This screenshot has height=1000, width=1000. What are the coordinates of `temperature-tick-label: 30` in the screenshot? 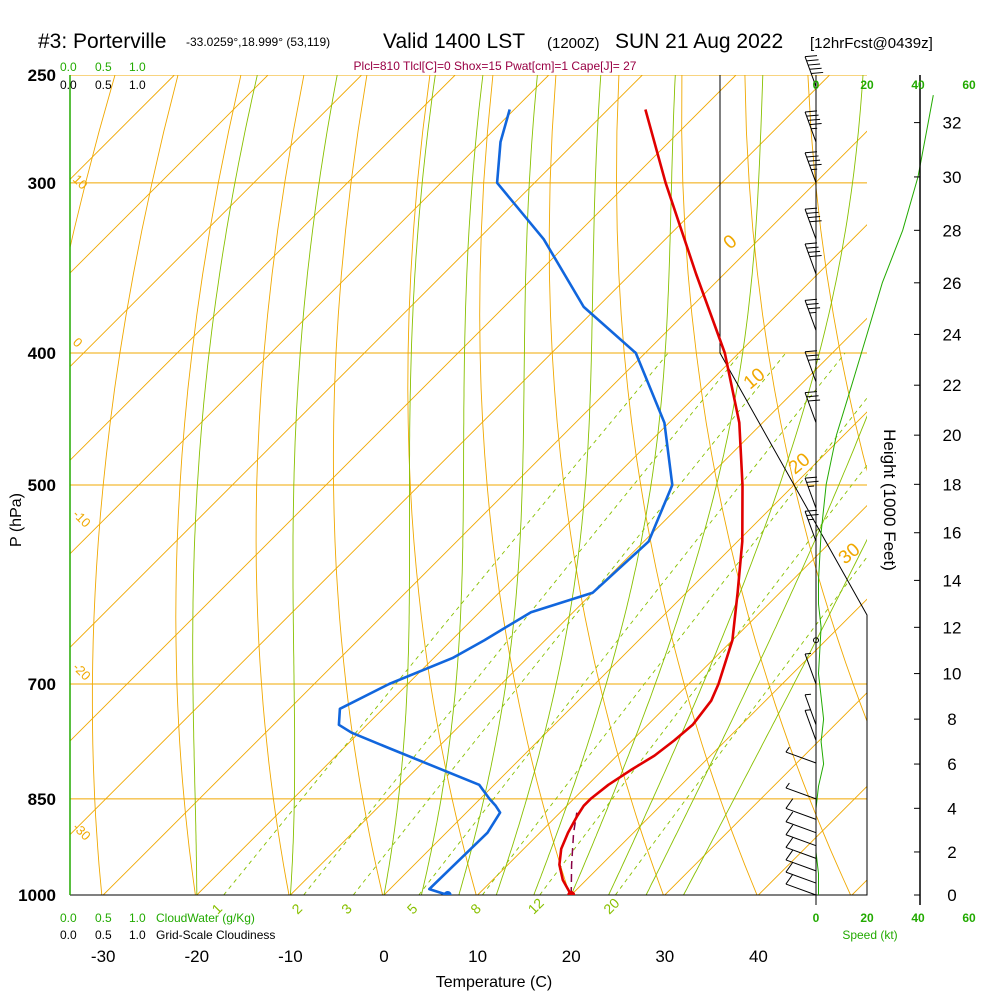 It's located at (664, 956).